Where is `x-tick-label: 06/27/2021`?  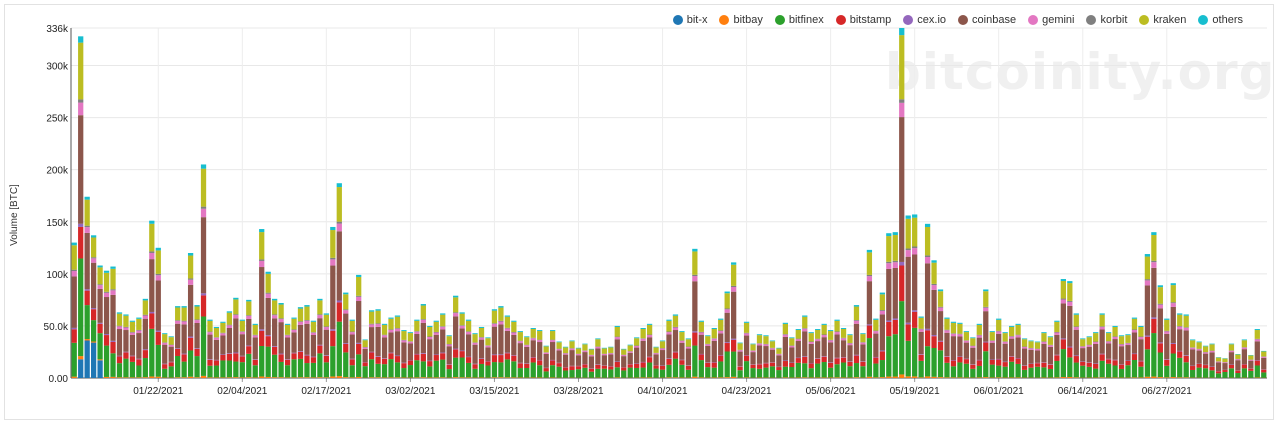 x-tick-label: 06/27/2021 is located at coordinates (1167, 391).